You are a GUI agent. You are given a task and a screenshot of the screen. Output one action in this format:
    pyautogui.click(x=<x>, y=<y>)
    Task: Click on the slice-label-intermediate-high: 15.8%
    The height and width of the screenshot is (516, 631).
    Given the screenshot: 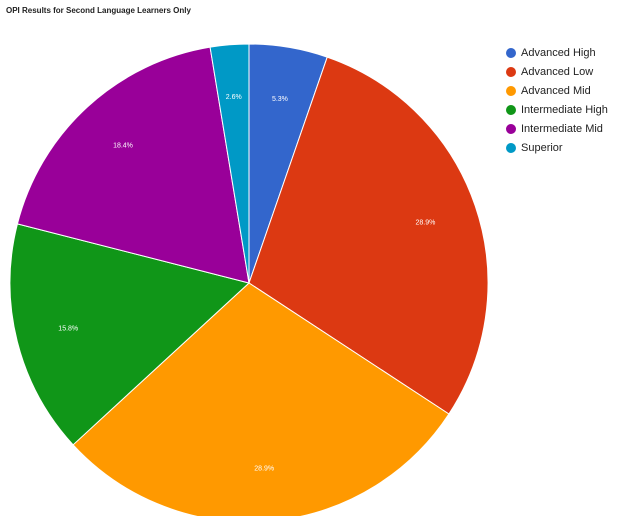 What is the action you would take?
    pyautogui.click(x=68, y=328)
    